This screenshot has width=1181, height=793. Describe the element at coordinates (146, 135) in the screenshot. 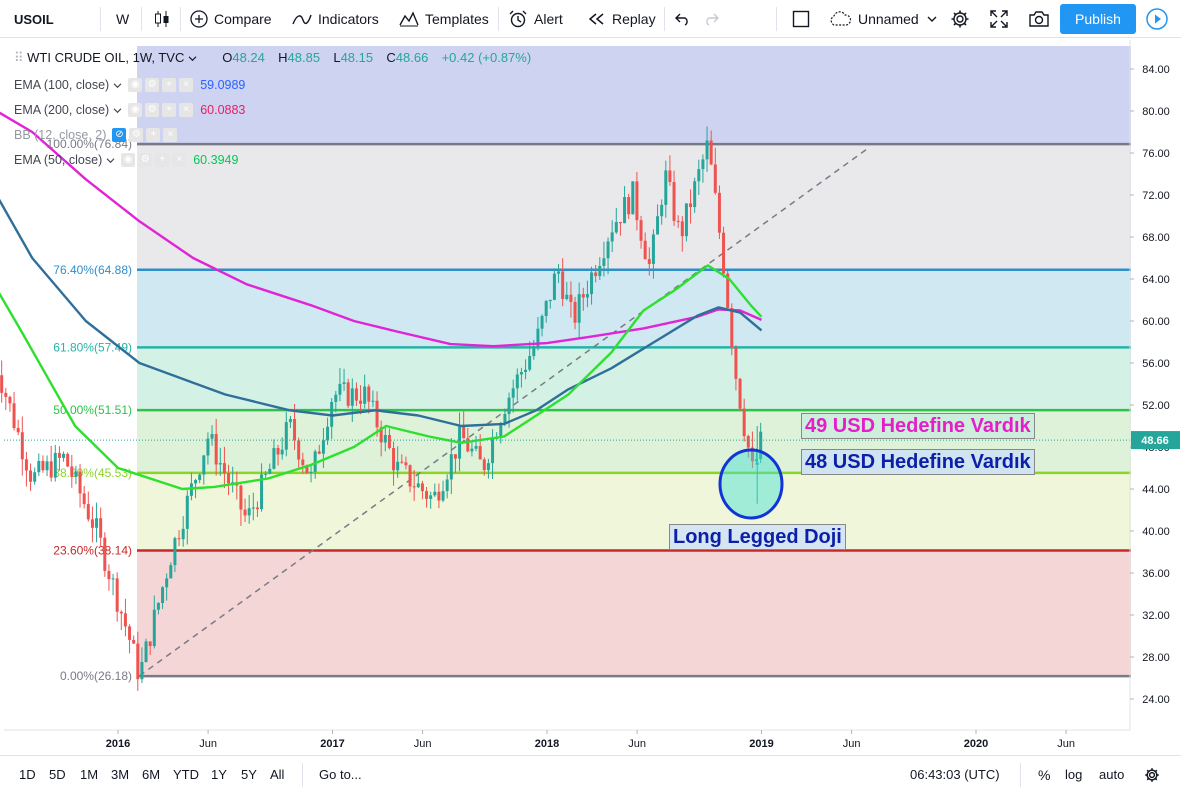

I see `indicator-controls: ⊘ ⚙ + ×` at that location.